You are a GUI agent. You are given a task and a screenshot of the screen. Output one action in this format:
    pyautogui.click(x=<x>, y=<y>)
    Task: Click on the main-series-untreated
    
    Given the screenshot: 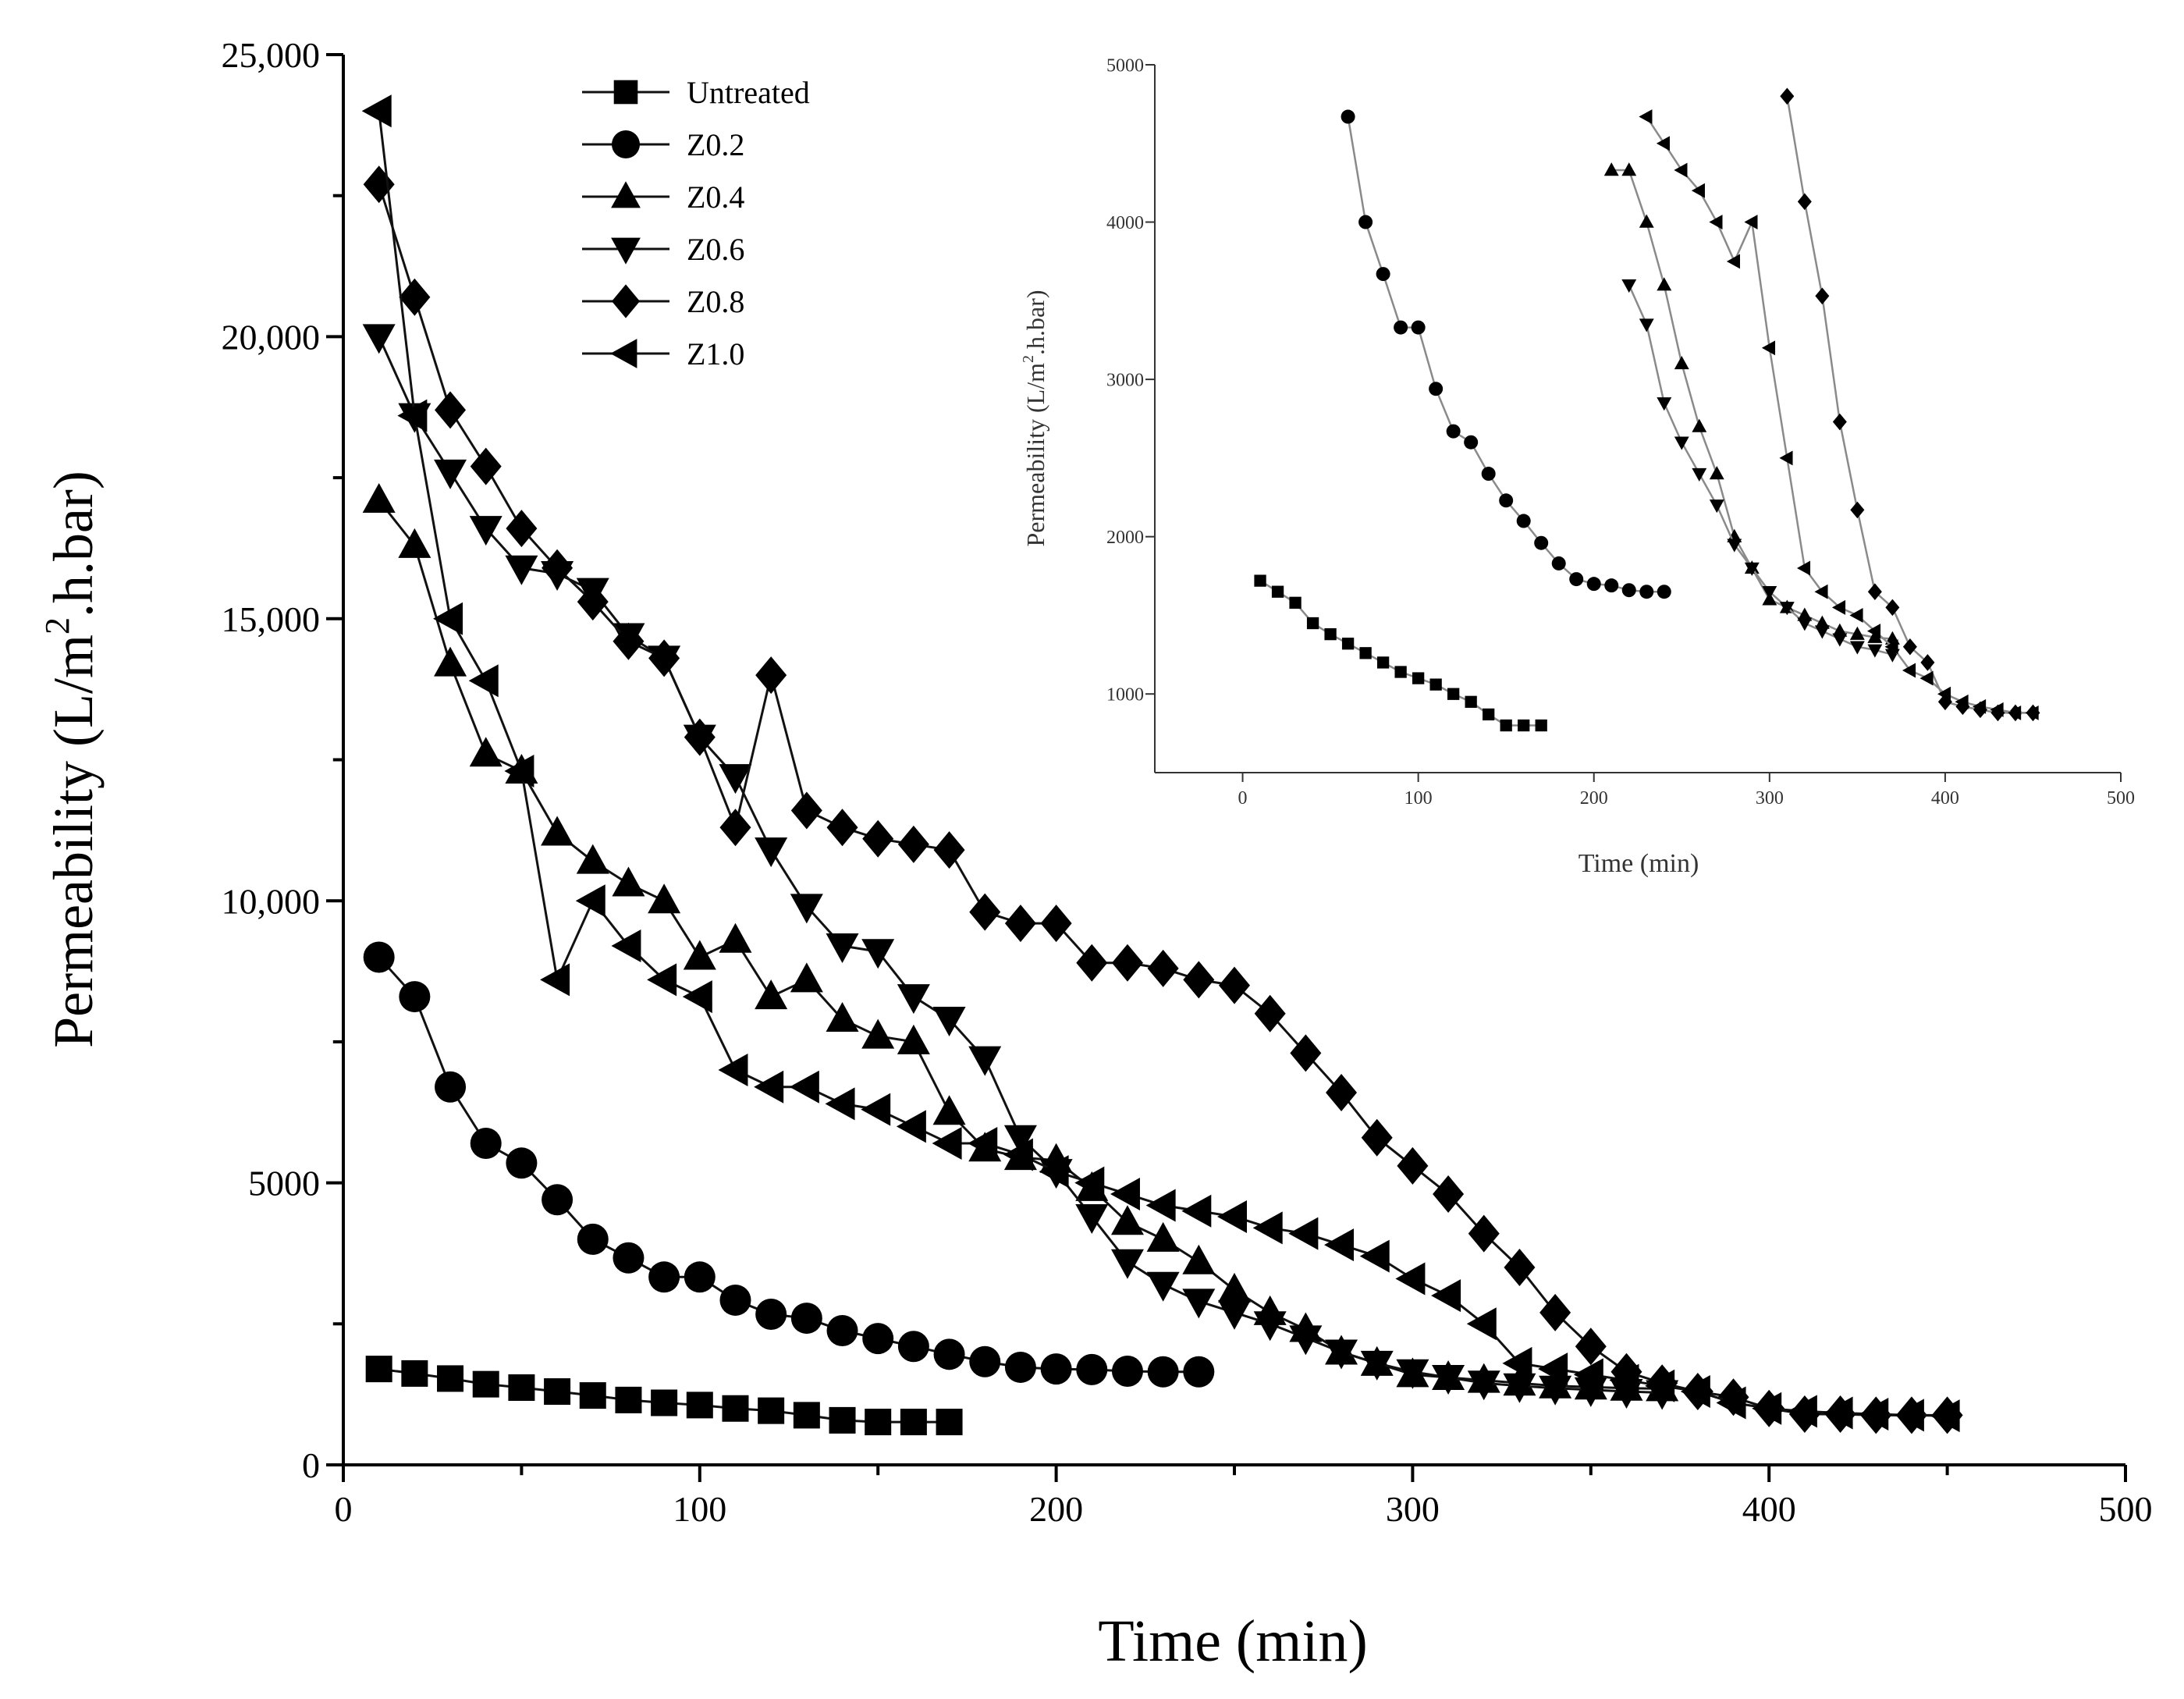 What is the action you would take?
    pyautogui.click(x=664, y=1396)
    